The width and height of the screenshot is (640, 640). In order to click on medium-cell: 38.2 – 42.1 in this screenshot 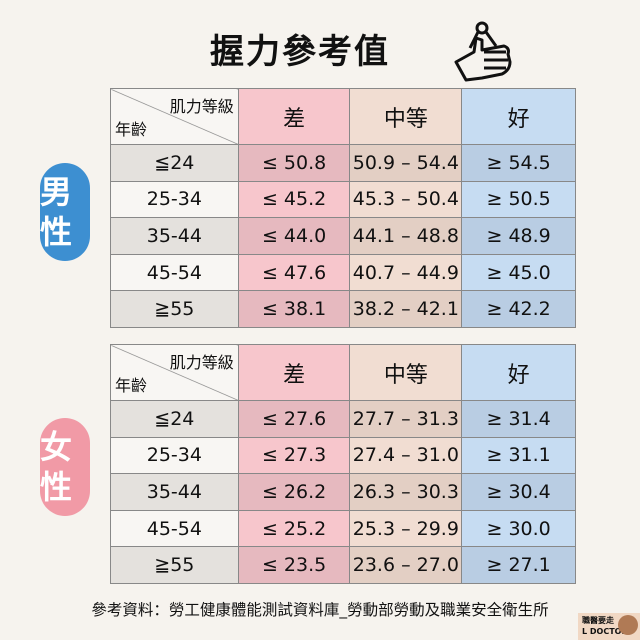, I will do `click(406, 309)`.